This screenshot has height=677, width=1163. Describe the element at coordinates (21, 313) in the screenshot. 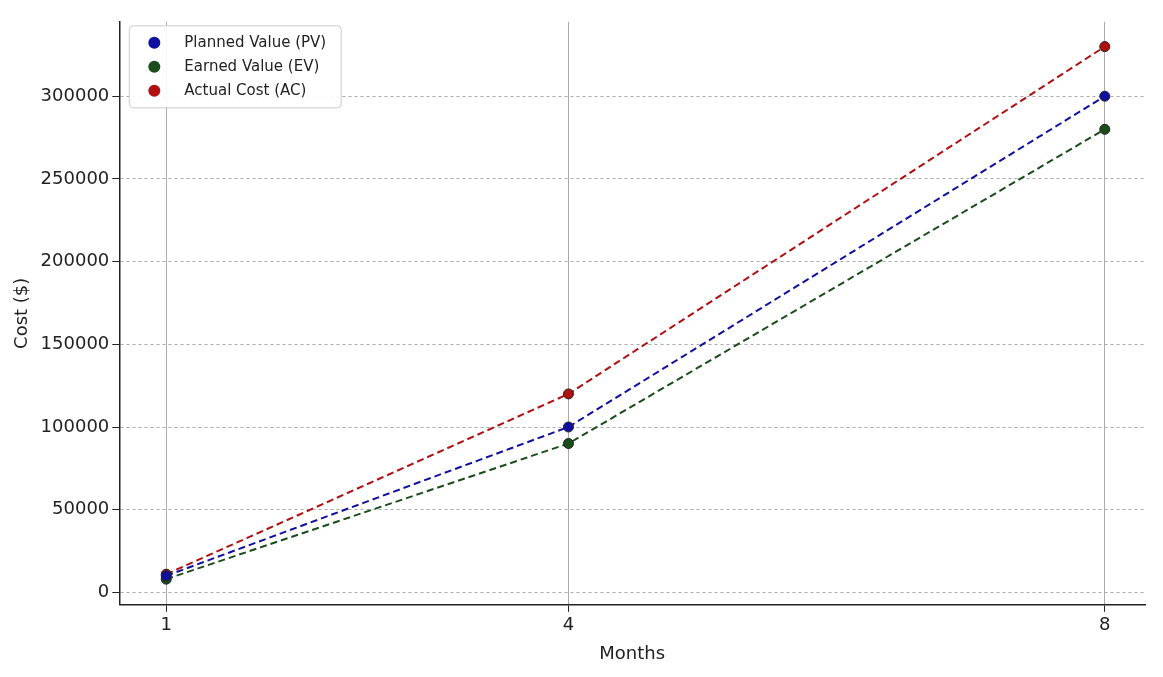

I see `y-axis-title: Cost ($)` at that location.